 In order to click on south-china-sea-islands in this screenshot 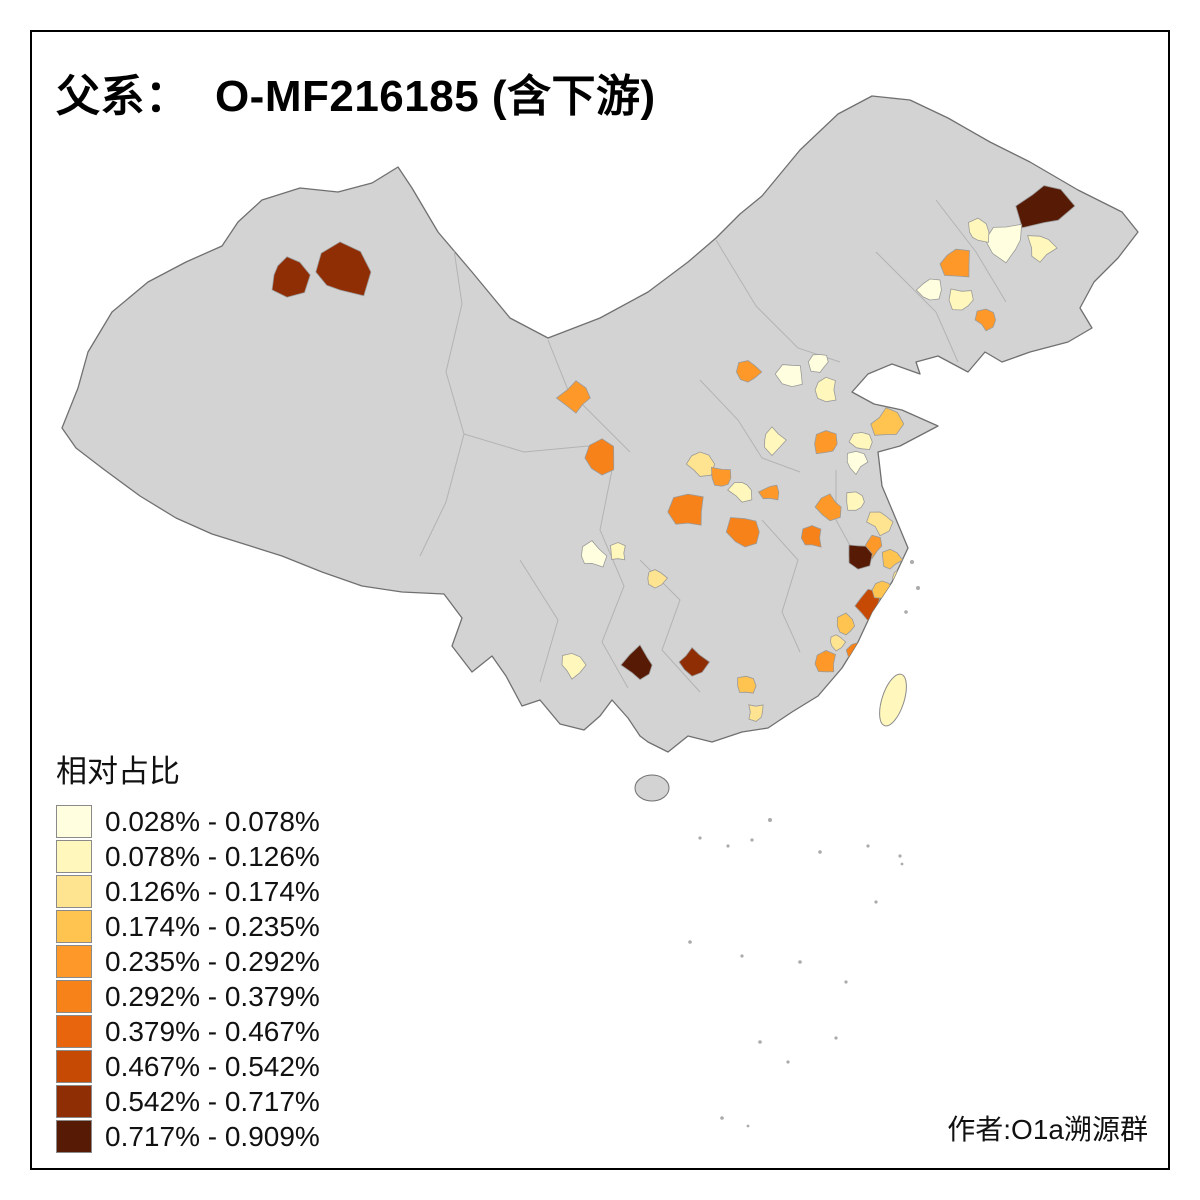, I will do `click(804, 844)`.